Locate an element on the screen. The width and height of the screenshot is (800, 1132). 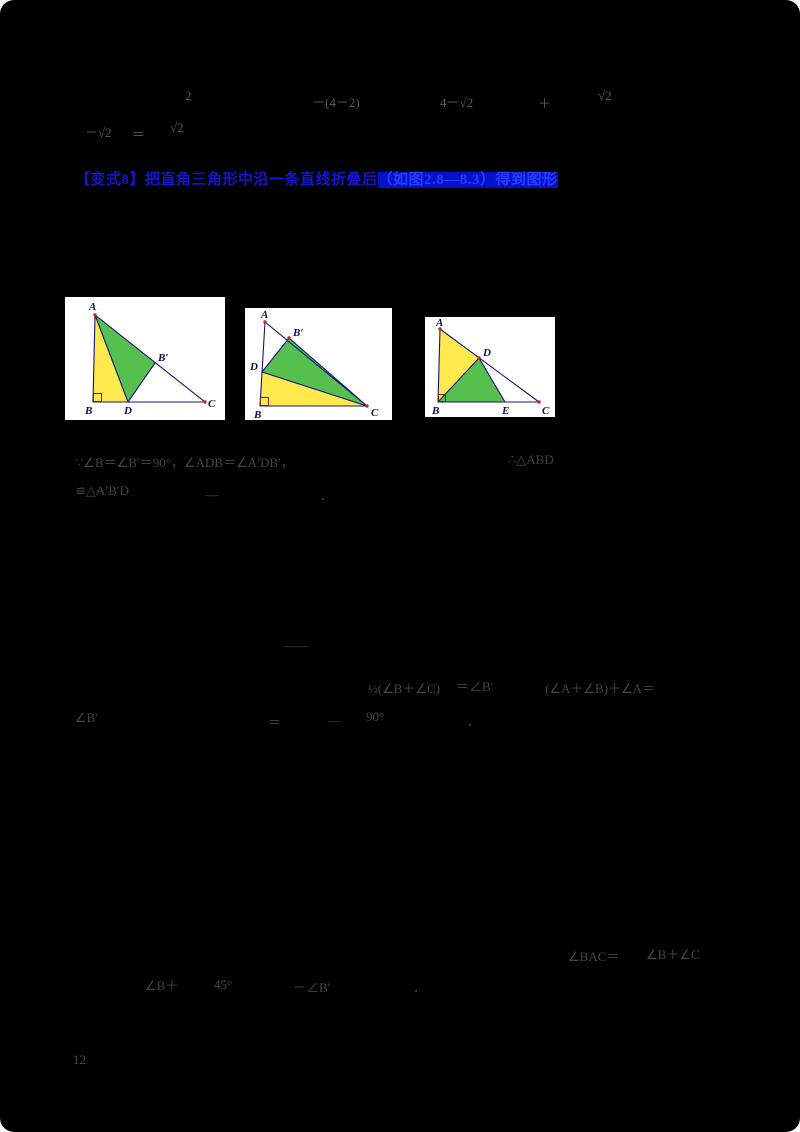
triangle-figure-3: A D B E C is located at coordinates (490, 367).